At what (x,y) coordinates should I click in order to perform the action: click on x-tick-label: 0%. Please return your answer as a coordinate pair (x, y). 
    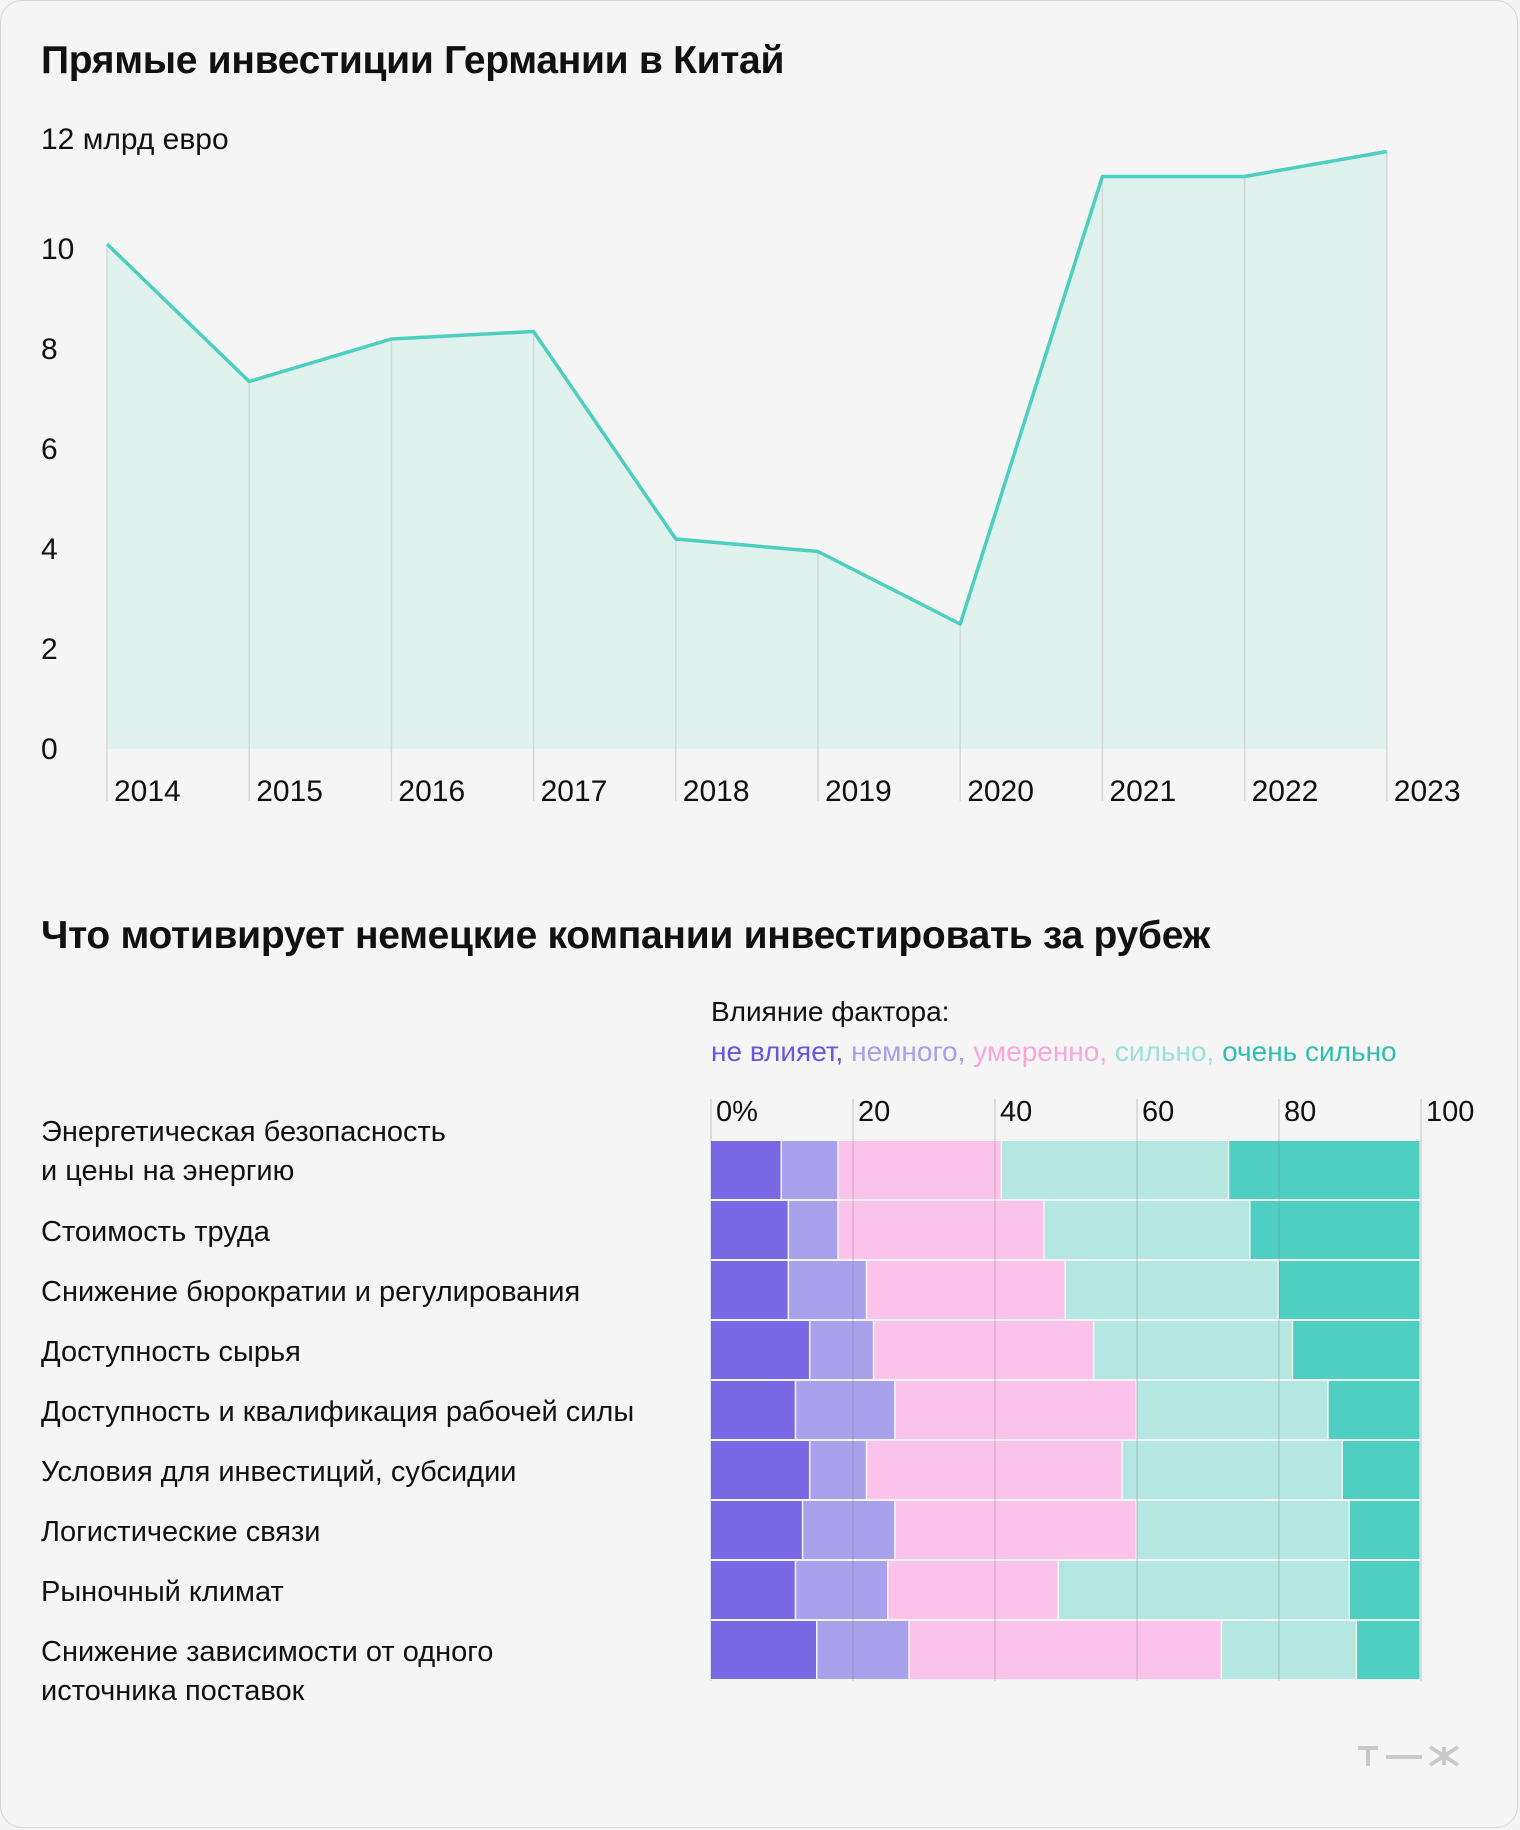
    Looking at the image, I should click on (737, 1112).